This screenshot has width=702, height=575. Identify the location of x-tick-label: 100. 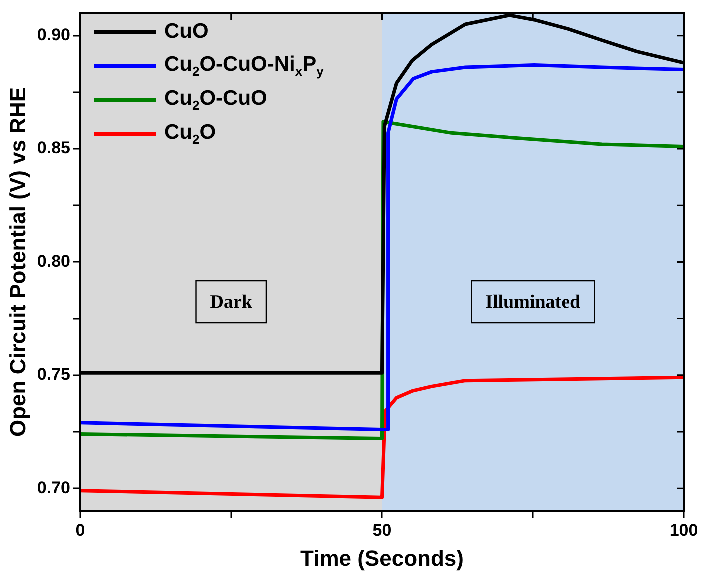
(684, 530).